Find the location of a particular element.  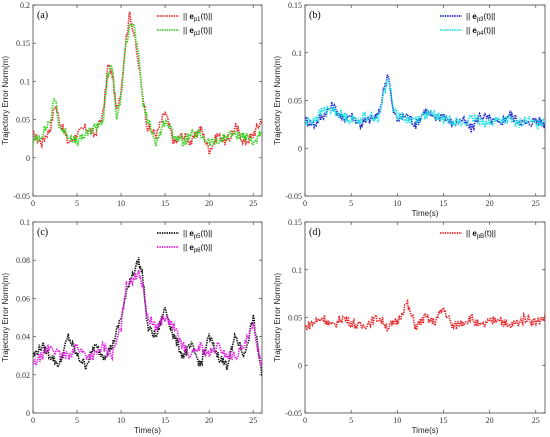

legend-label: || ep6(t)|| is located at coordinates (197, 248).